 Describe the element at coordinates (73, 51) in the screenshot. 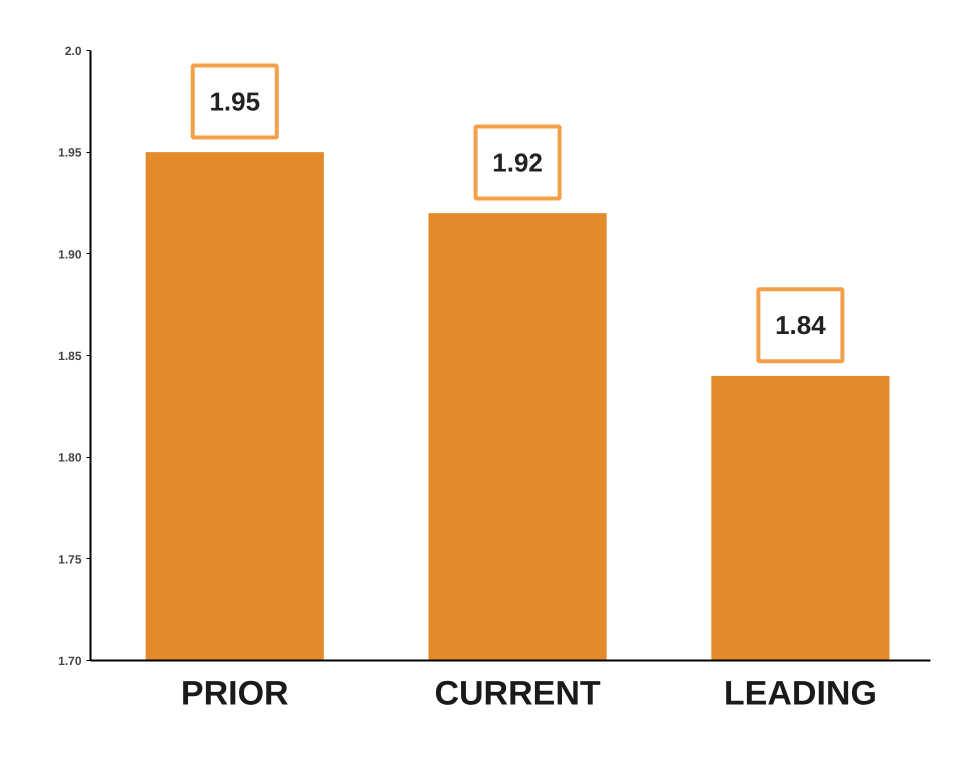

I see `y-tick-label: 2.0` at that location.